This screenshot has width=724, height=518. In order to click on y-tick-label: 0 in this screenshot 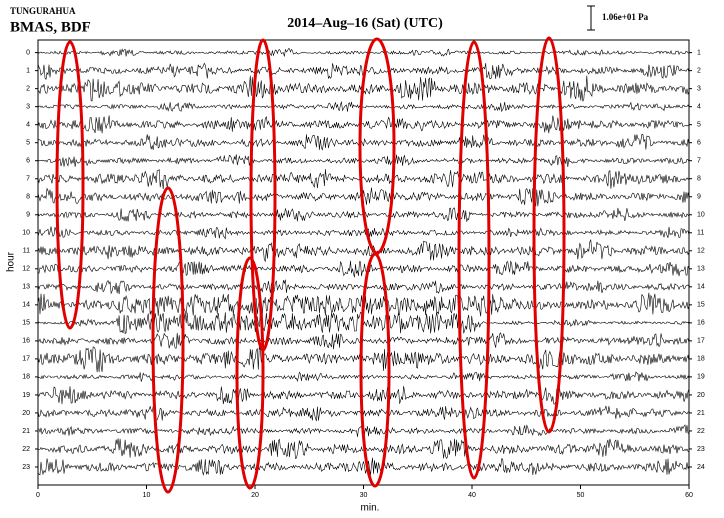, I will do `click(28, 52)`.